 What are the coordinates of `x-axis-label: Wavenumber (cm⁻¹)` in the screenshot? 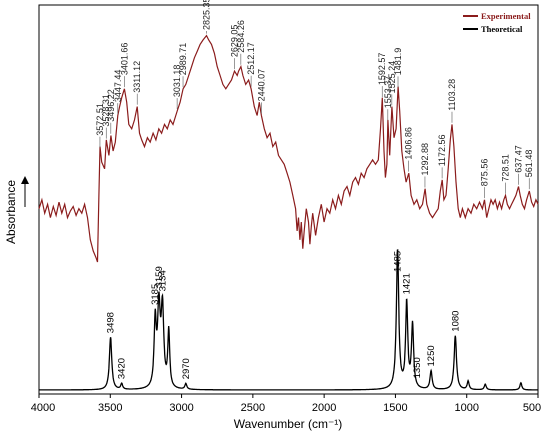 It's located at (288, 424).